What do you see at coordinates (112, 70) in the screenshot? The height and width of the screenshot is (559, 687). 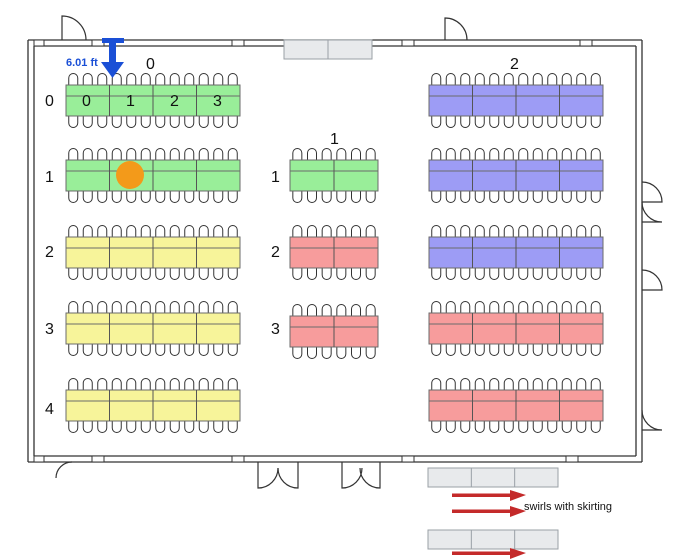 I see `arrow-head` at bounding box center [112, 70].